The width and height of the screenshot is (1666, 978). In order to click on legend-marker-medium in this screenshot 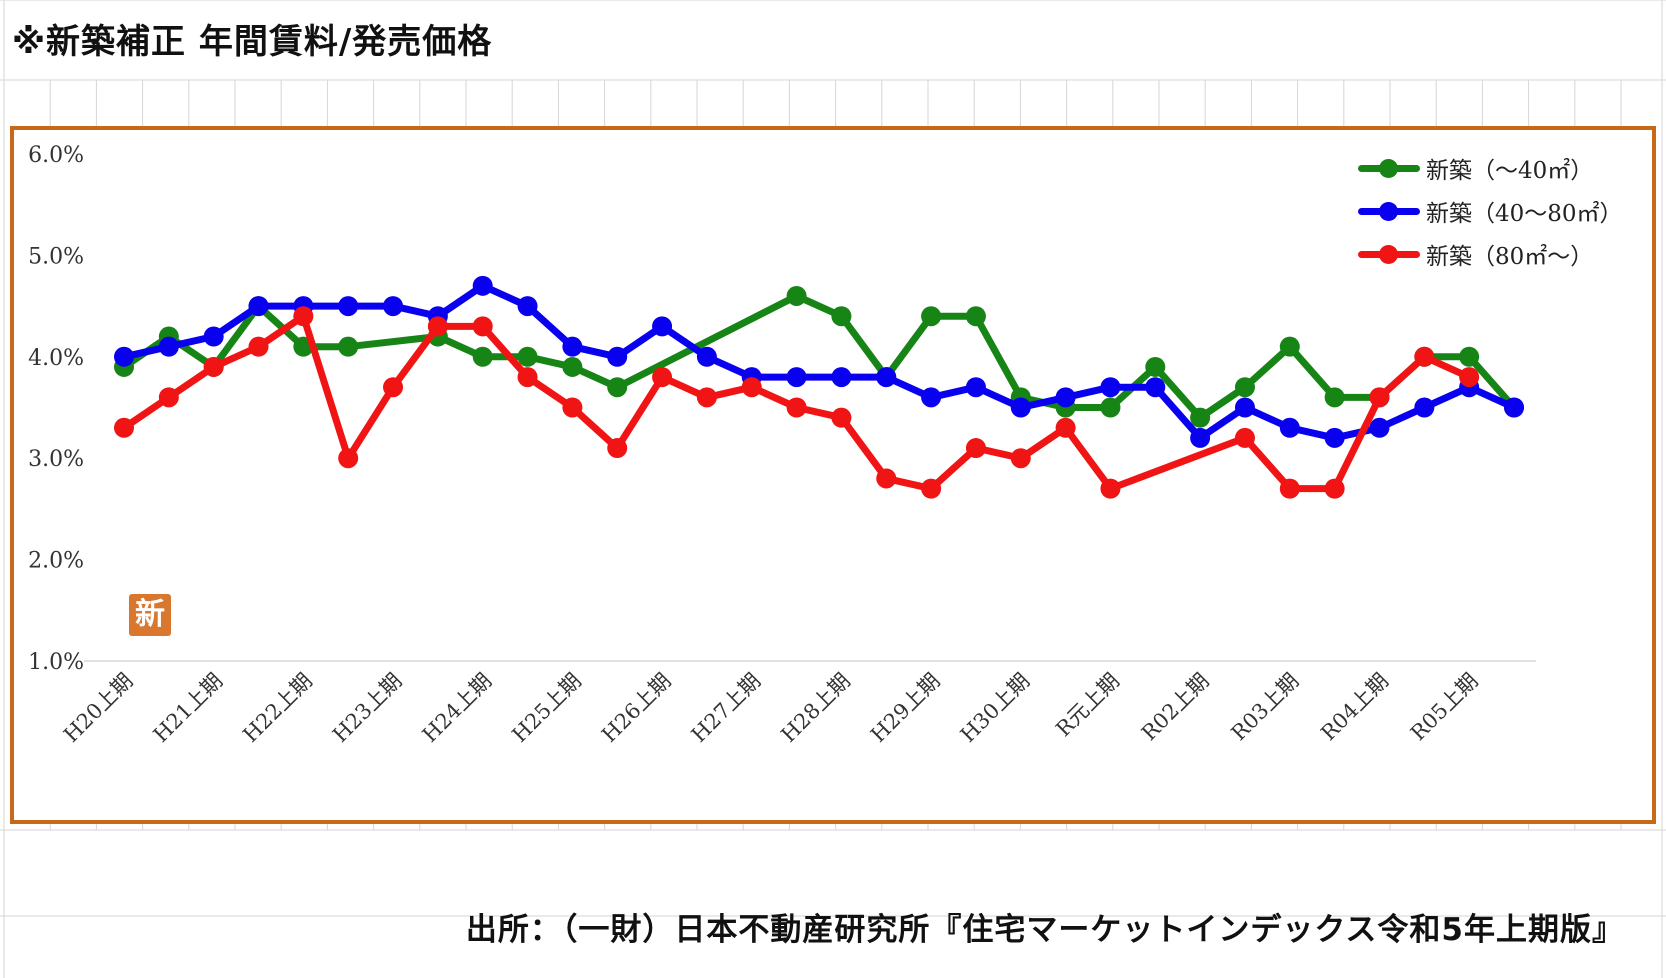, I will do `click(1388, 211)`.